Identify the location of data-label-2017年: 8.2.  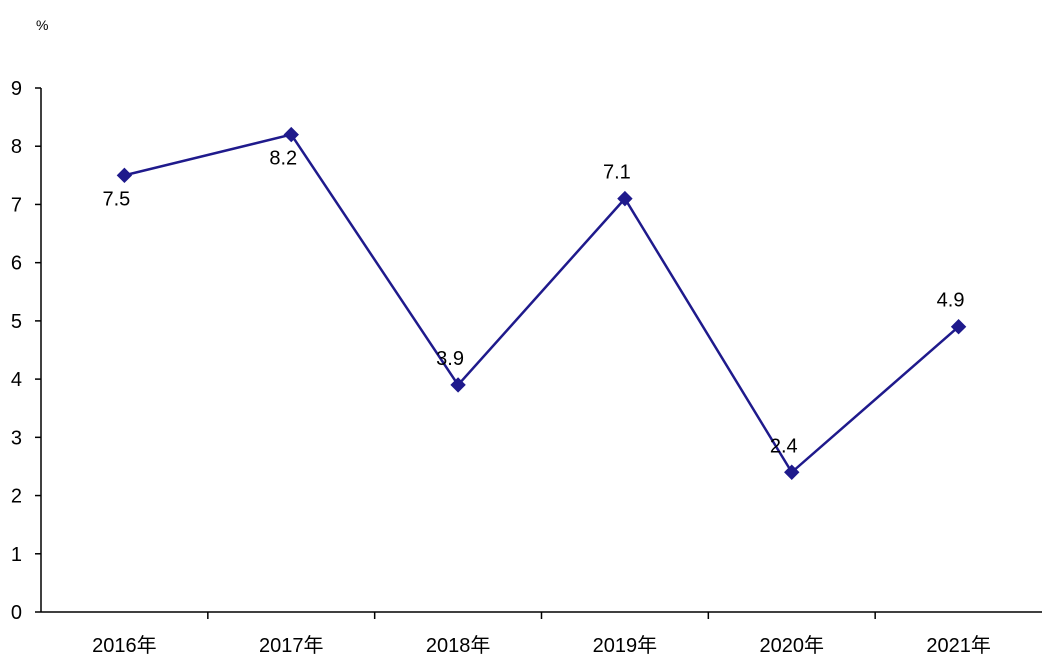
(283, 159).